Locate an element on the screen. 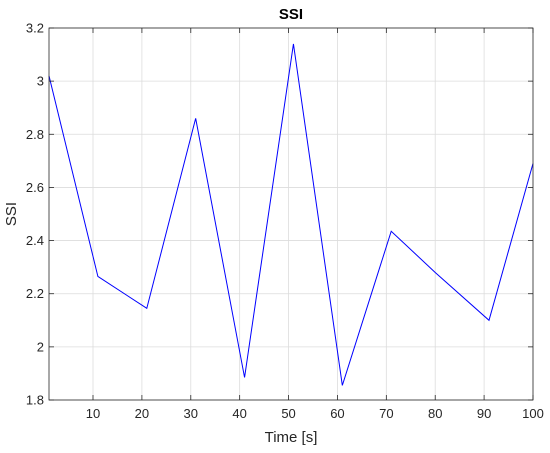  x-axis-label: Time [s] is located at coordinates (291, 437).